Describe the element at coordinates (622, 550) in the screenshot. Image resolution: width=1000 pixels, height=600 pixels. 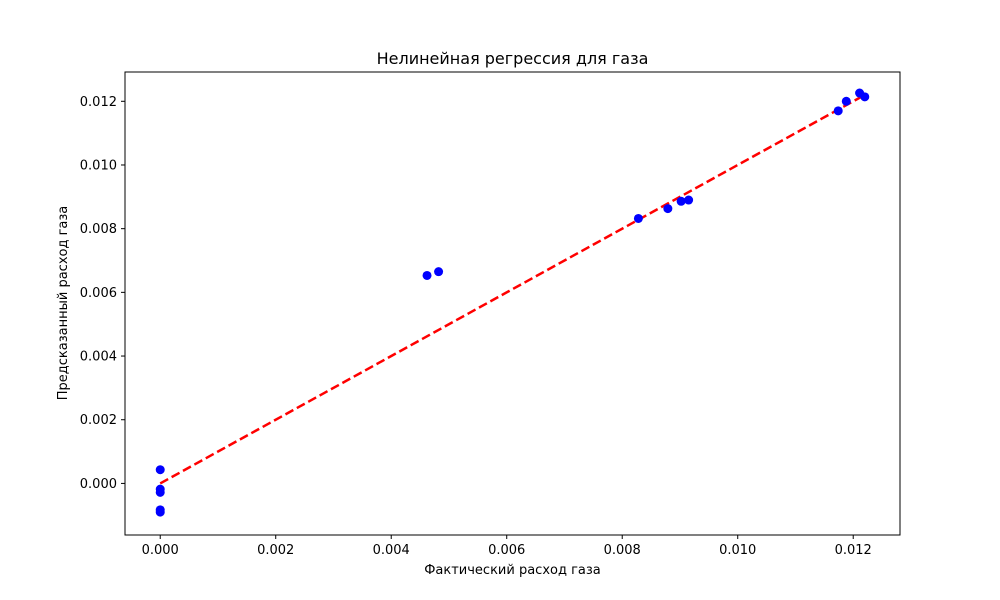
I see `x-tick-label: 0.008` at that location.